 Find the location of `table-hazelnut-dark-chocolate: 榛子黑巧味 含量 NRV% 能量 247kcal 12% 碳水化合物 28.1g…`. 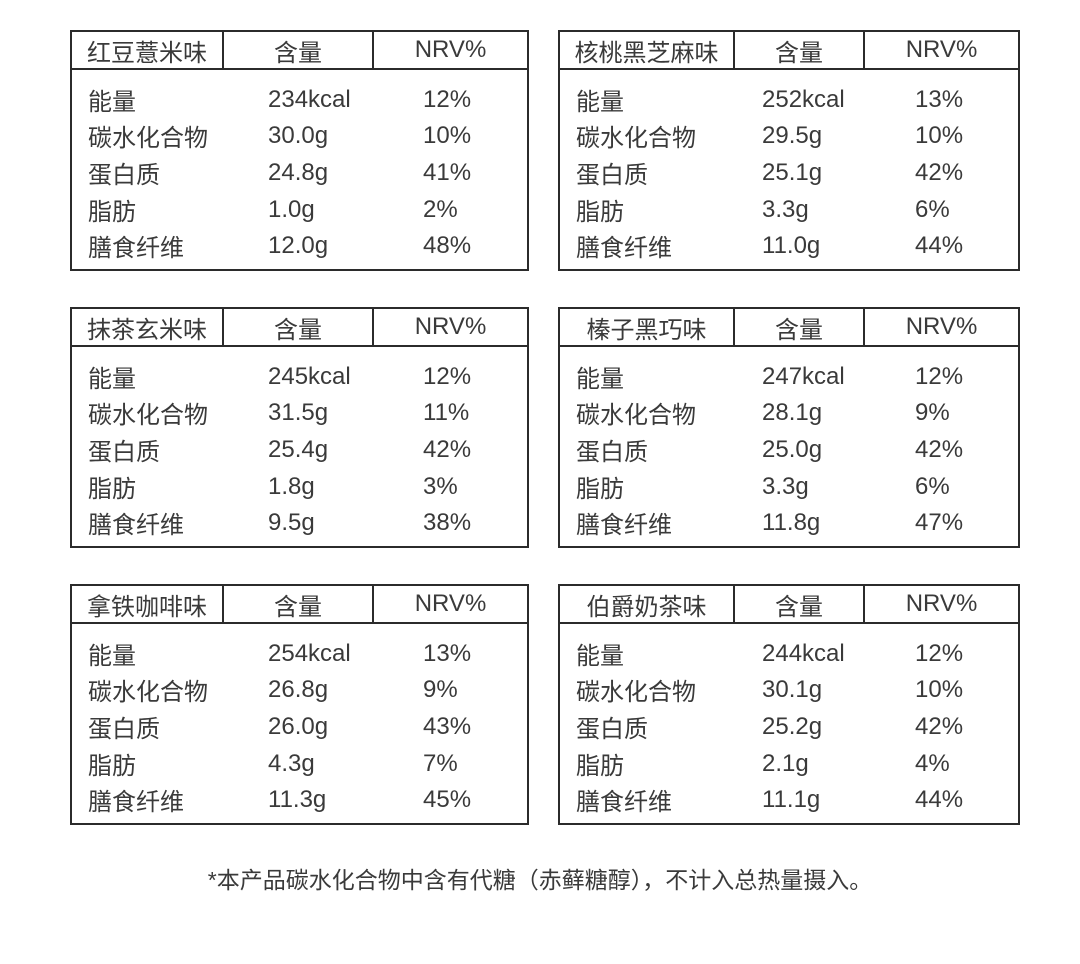

table-hazelnut-dark-chocolate: 榛子黑巧味 含量 NRV% 能量 247kcal 12% 碳水化合物 28.1g… is located at coordinates (789, 427).